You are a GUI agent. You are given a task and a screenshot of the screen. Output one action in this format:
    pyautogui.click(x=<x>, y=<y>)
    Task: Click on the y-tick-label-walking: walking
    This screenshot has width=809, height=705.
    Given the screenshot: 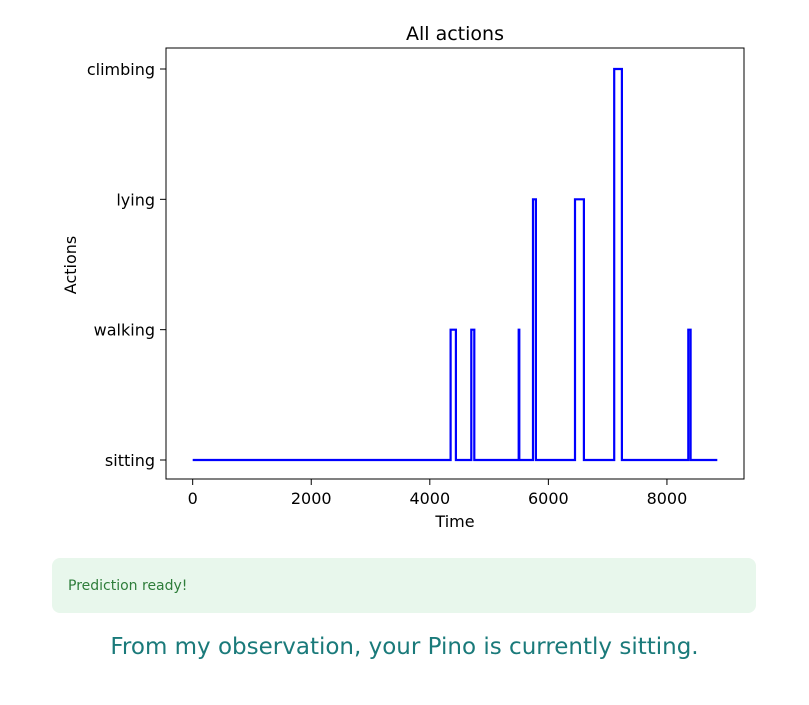 What is the action you would take?
    pyautogui.click(x=124, y=330)
    